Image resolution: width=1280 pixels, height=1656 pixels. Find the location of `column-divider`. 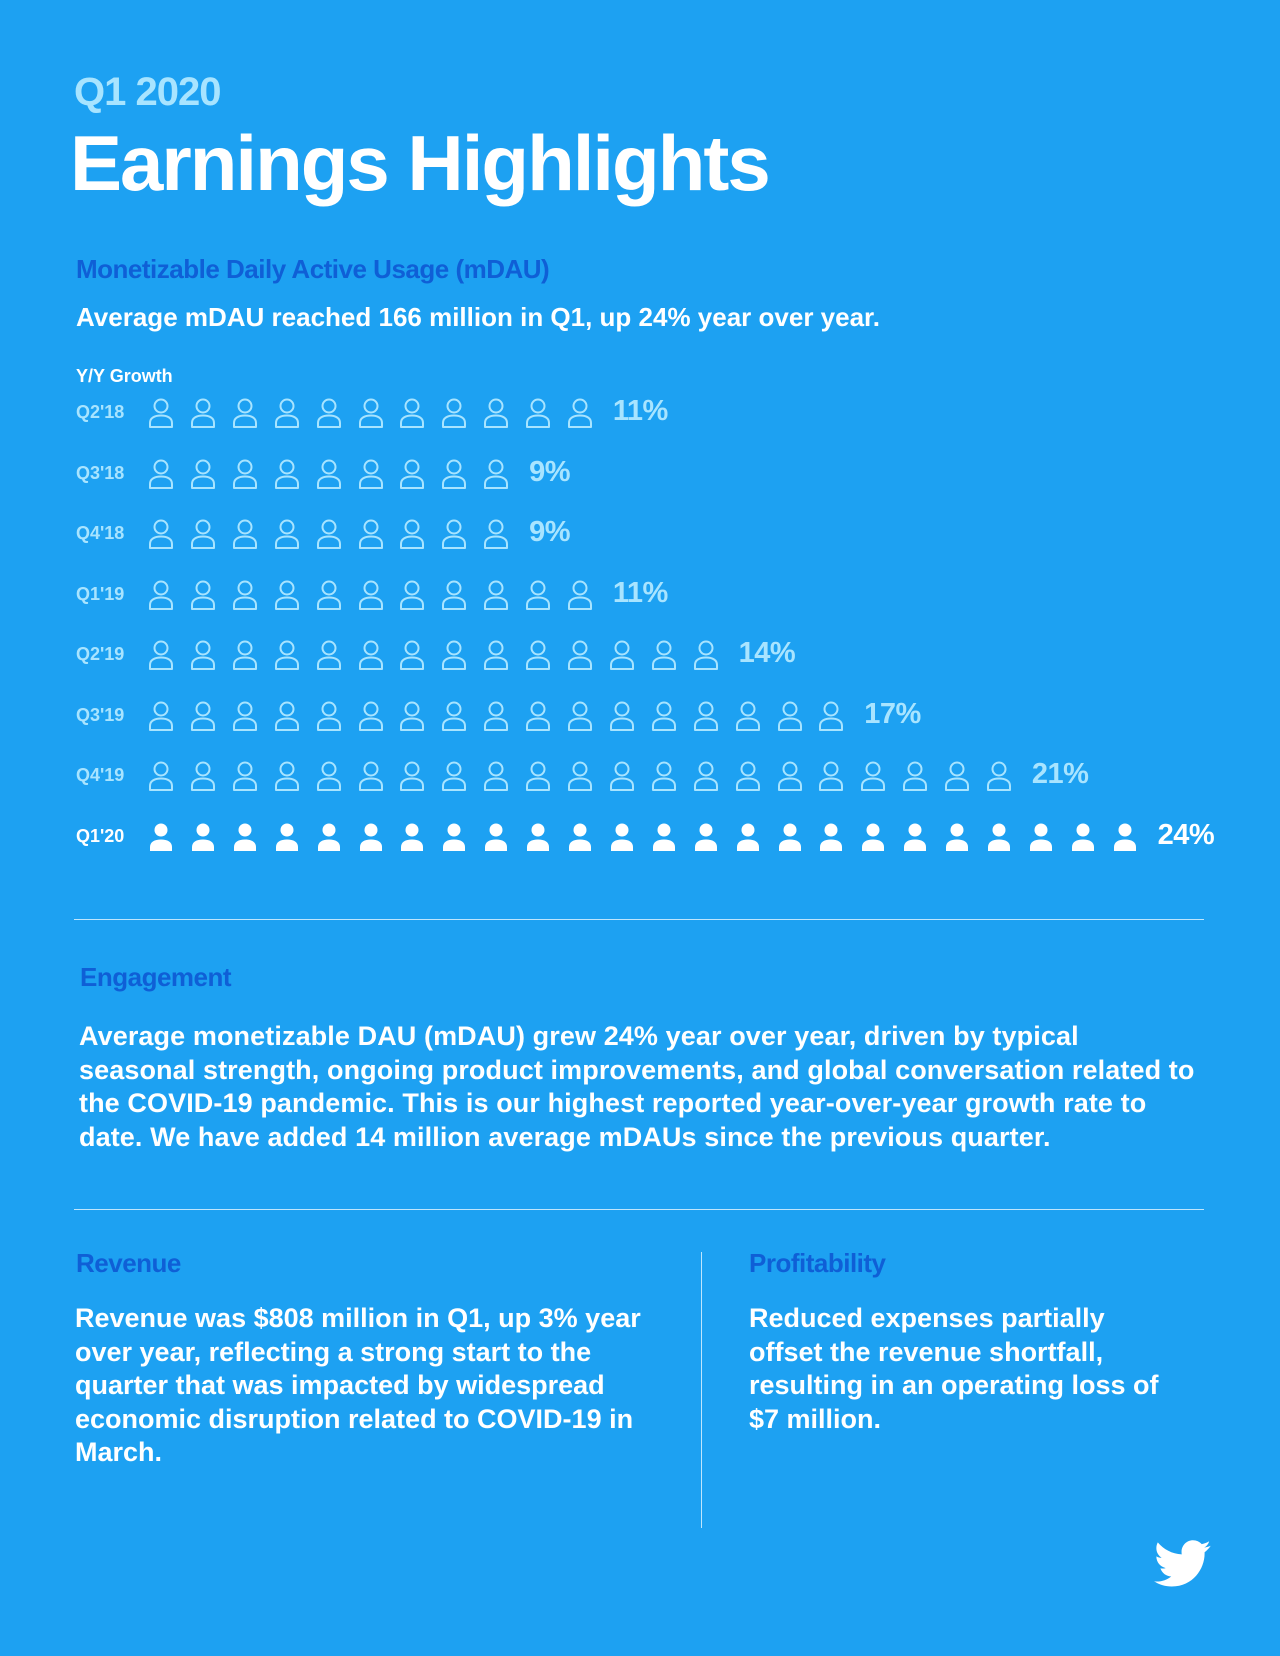

column-divider is located at coordinates (701, 1390).